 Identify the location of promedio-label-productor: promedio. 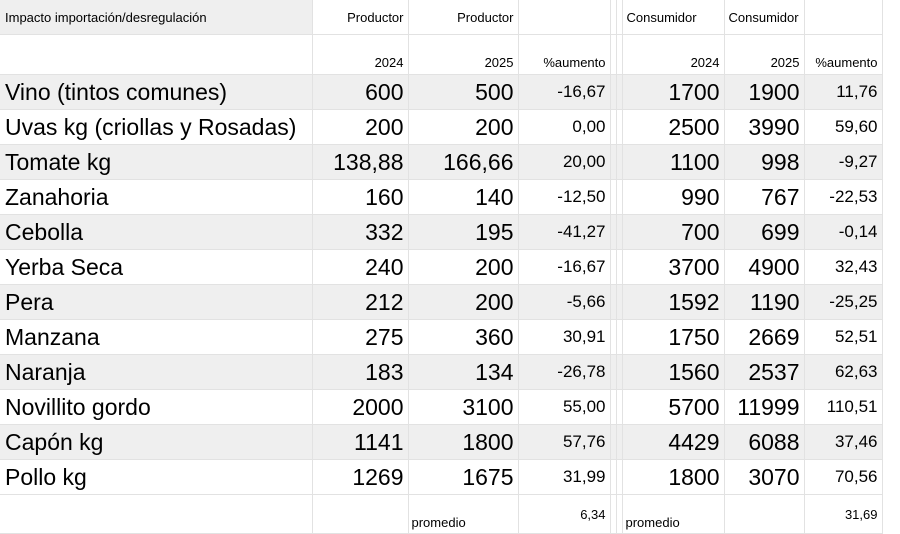
(463, 514).